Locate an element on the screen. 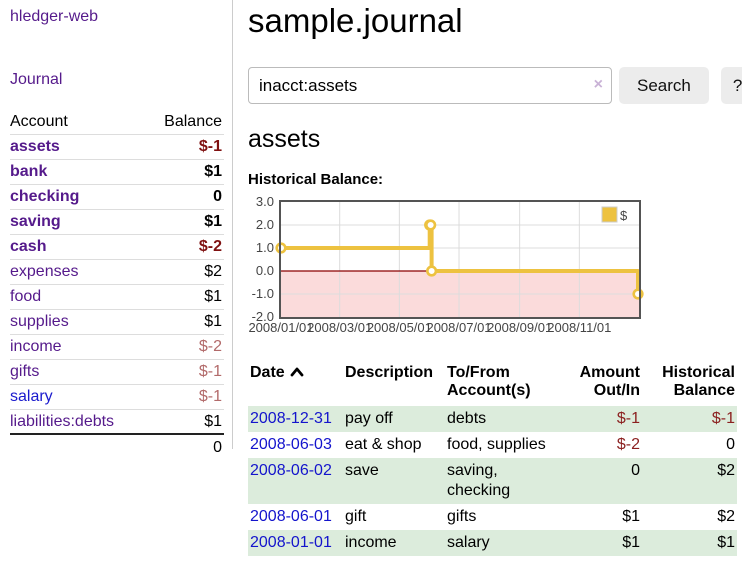  account-link: gifts is located at coordinates (25, 371).